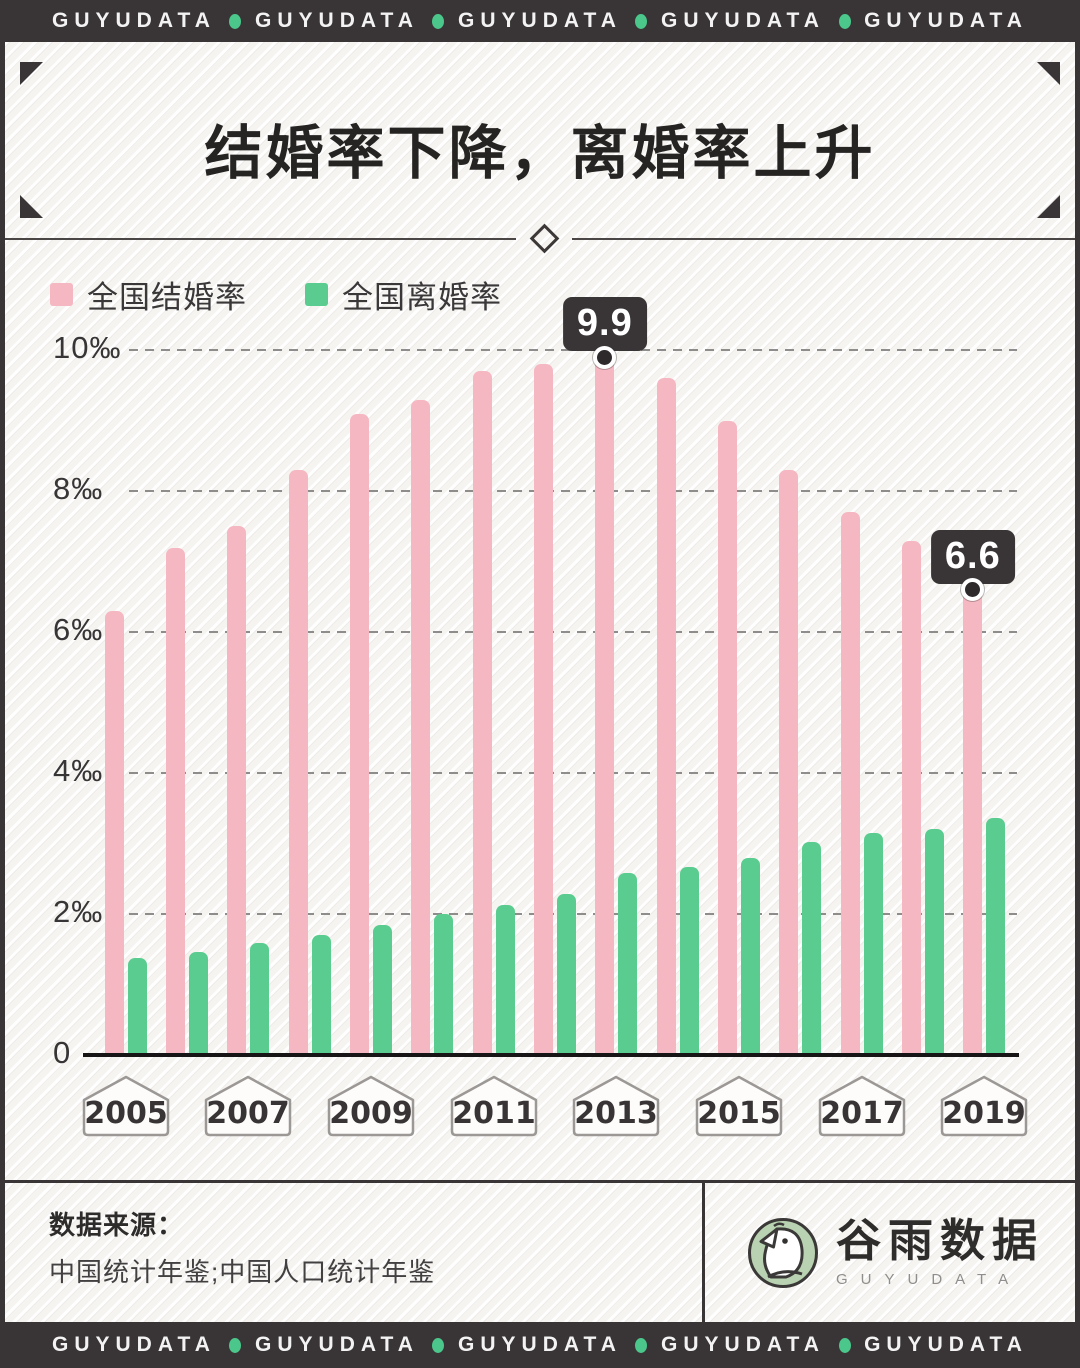 Image resolution: width=1080 pixels, height=1368 pixels. What do you see at coordinates (353, 1252) in the screenshot?
I see `data-source-block: 数据来源： 中国统计年鉴;中国人口统计年鉴` at bounding box center [353, 1252].